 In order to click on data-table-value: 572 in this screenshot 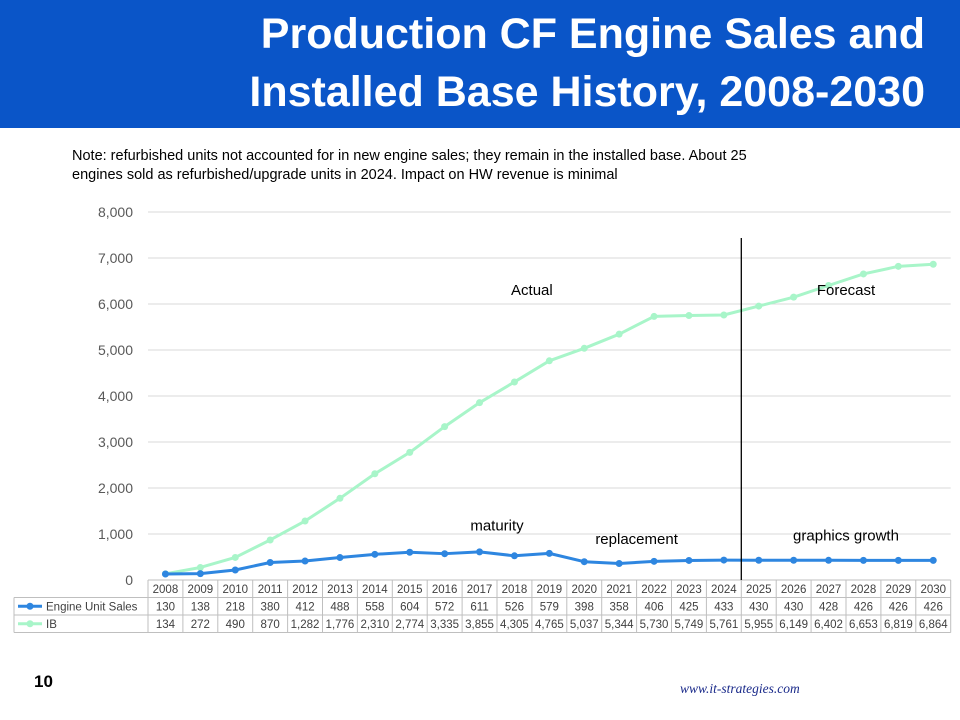, I will do `click(444, 608)`.